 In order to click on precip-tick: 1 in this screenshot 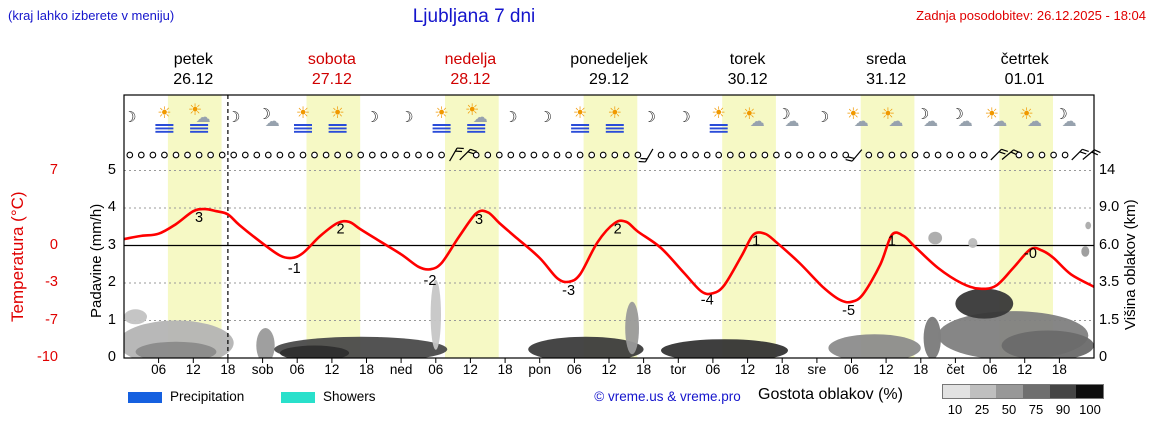, I will do `click(111, 319)`.